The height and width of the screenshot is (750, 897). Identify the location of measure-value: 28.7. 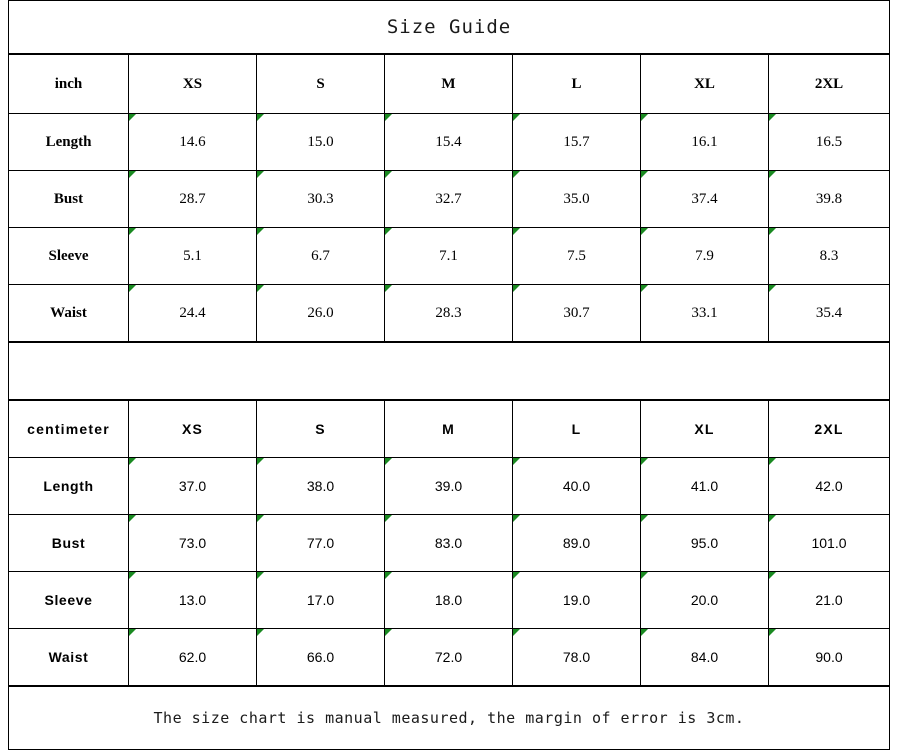
(192, 199).